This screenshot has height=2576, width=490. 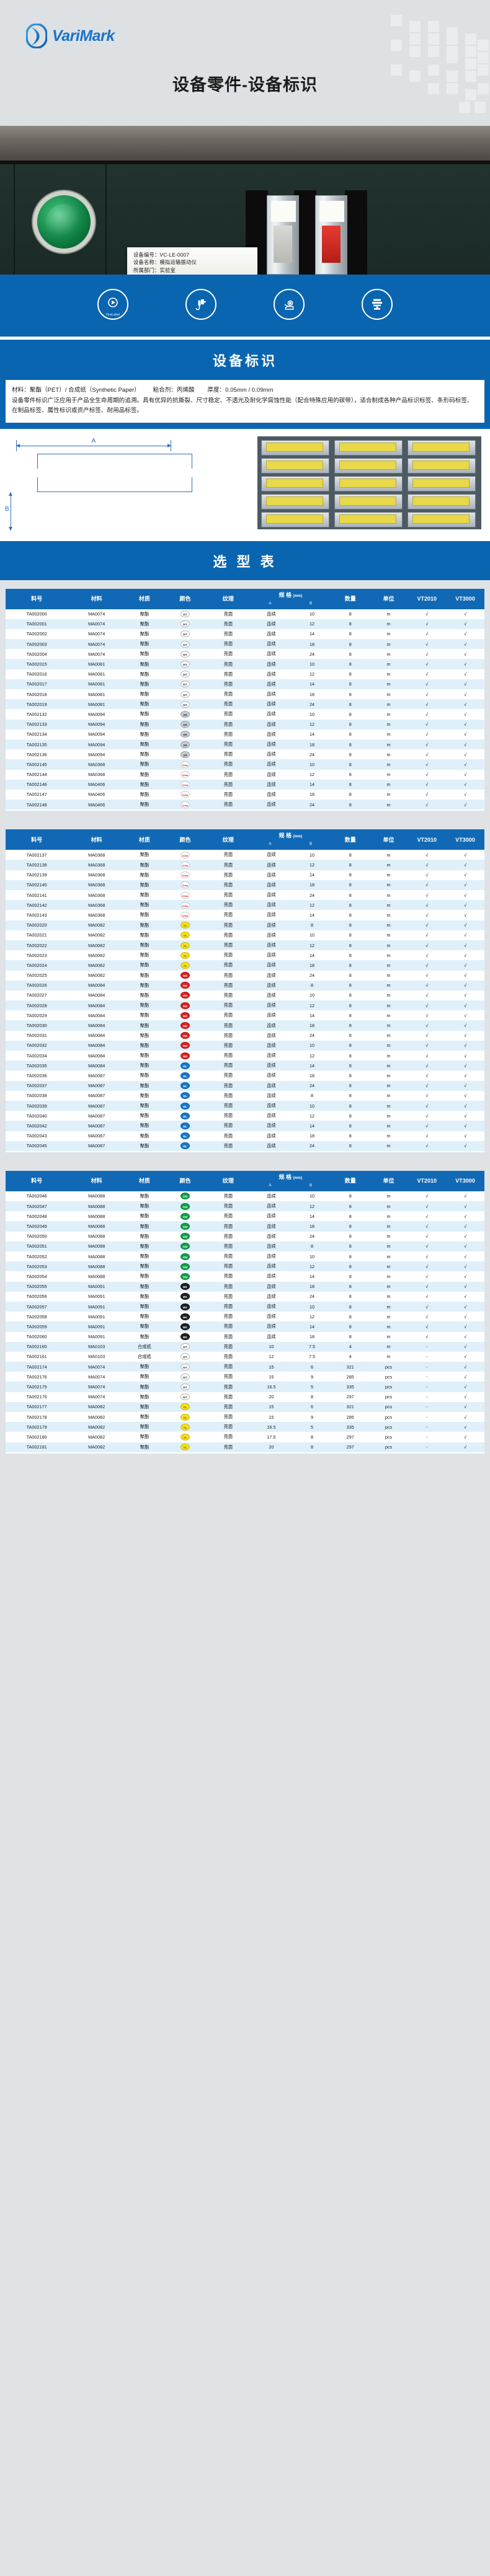 I want to click on table-row: TA002144 MA0368 聚酯 Clear 亮面 连续 12 8 m √ √, so click(x=245, y=774).